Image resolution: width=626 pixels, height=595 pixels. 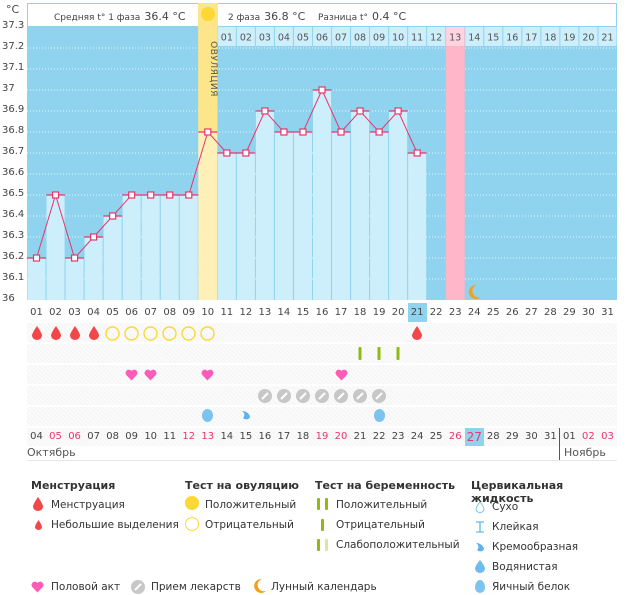 What do you see at coordinates (303, 436) in the screenshot?
I see `date-label: 18` at bounding box center [303, 436].